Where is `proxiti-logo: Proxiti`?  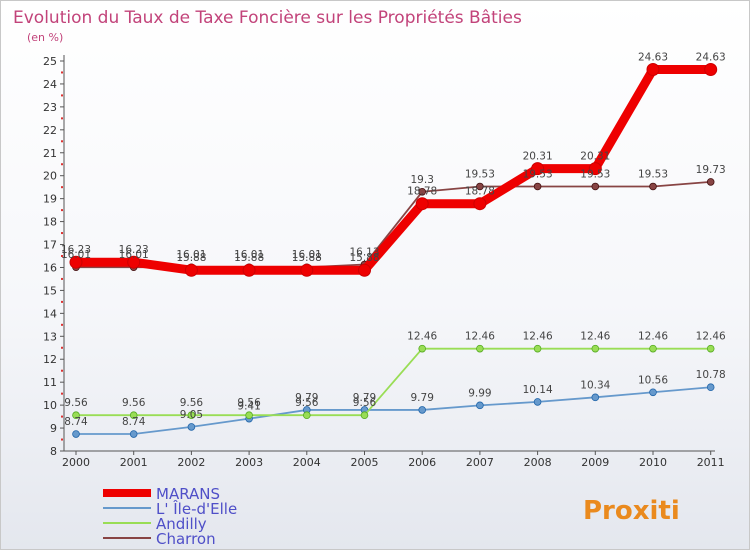
proxiti-logo: Proxiti is located at coordinates (631, 511).